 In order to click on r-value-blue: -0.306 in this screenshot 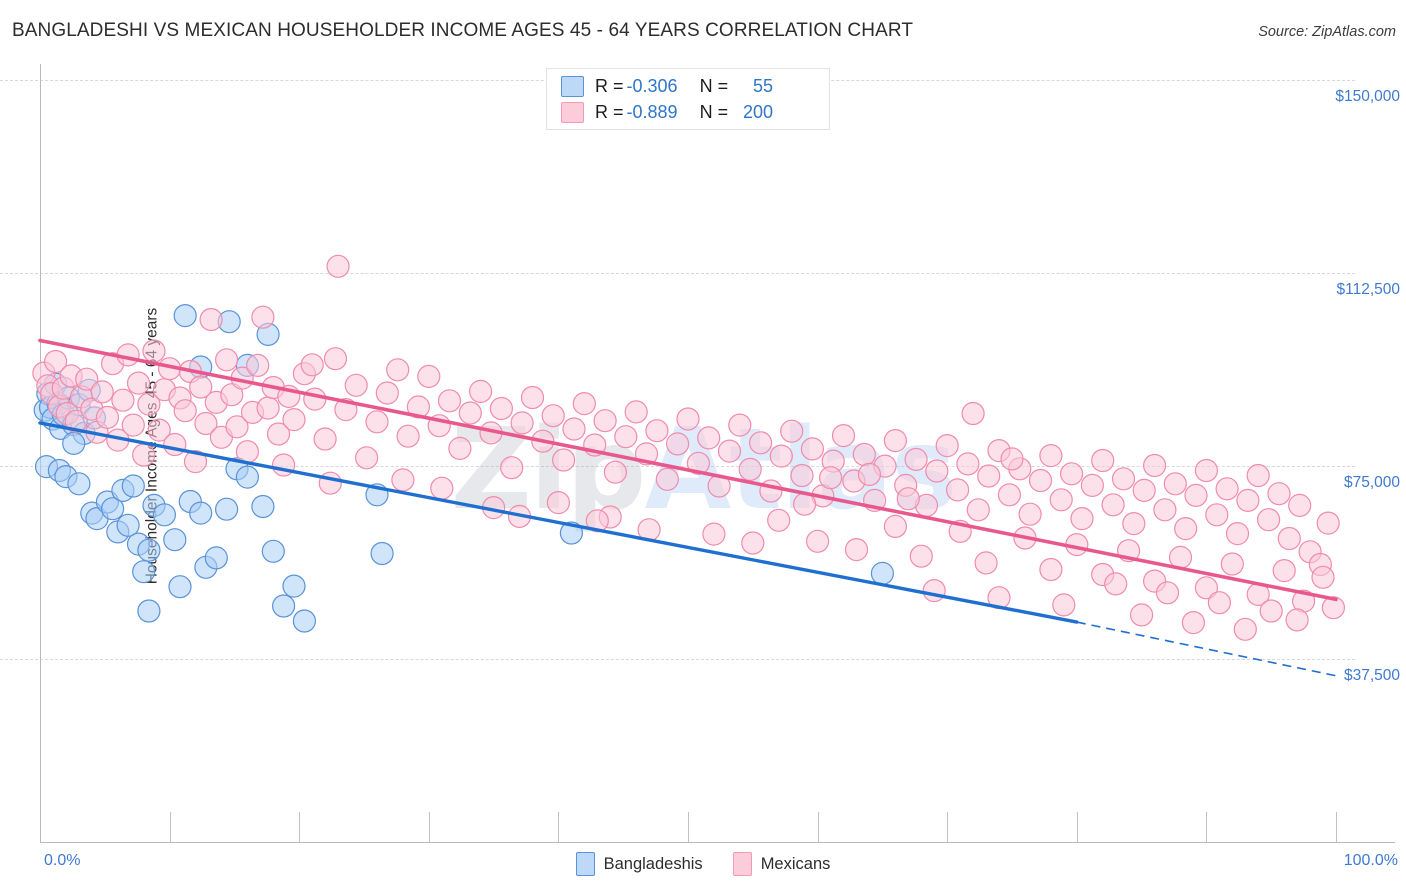, I will do `click(652, 85)`.